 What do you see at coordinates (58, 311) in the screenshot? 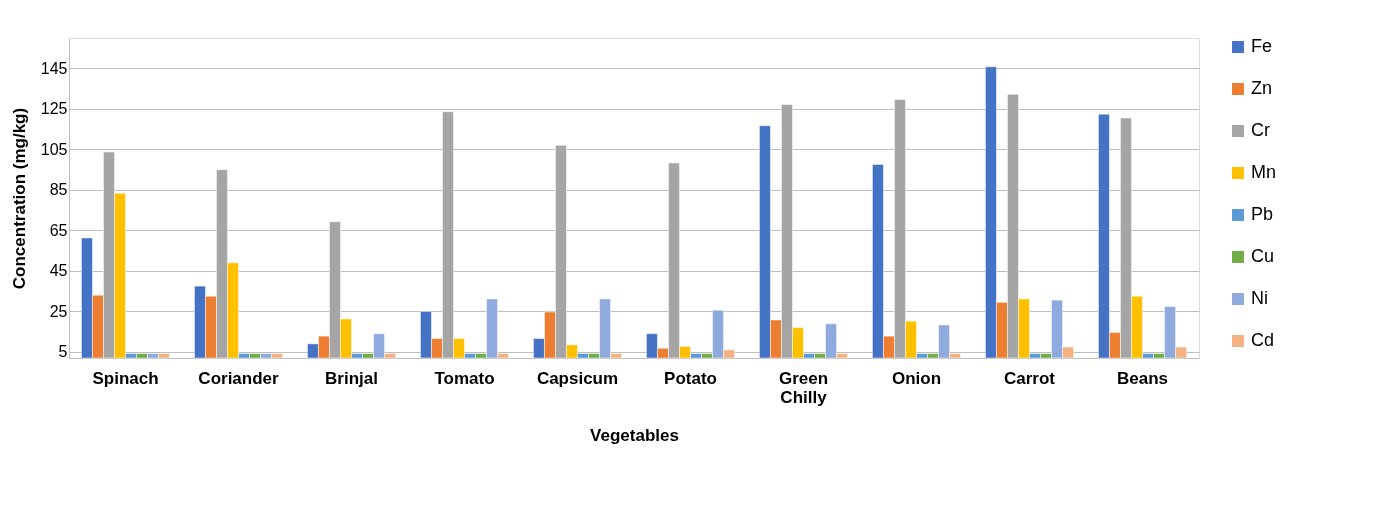
I see `y-tick-label: 25` at bounding box center [58, 311].